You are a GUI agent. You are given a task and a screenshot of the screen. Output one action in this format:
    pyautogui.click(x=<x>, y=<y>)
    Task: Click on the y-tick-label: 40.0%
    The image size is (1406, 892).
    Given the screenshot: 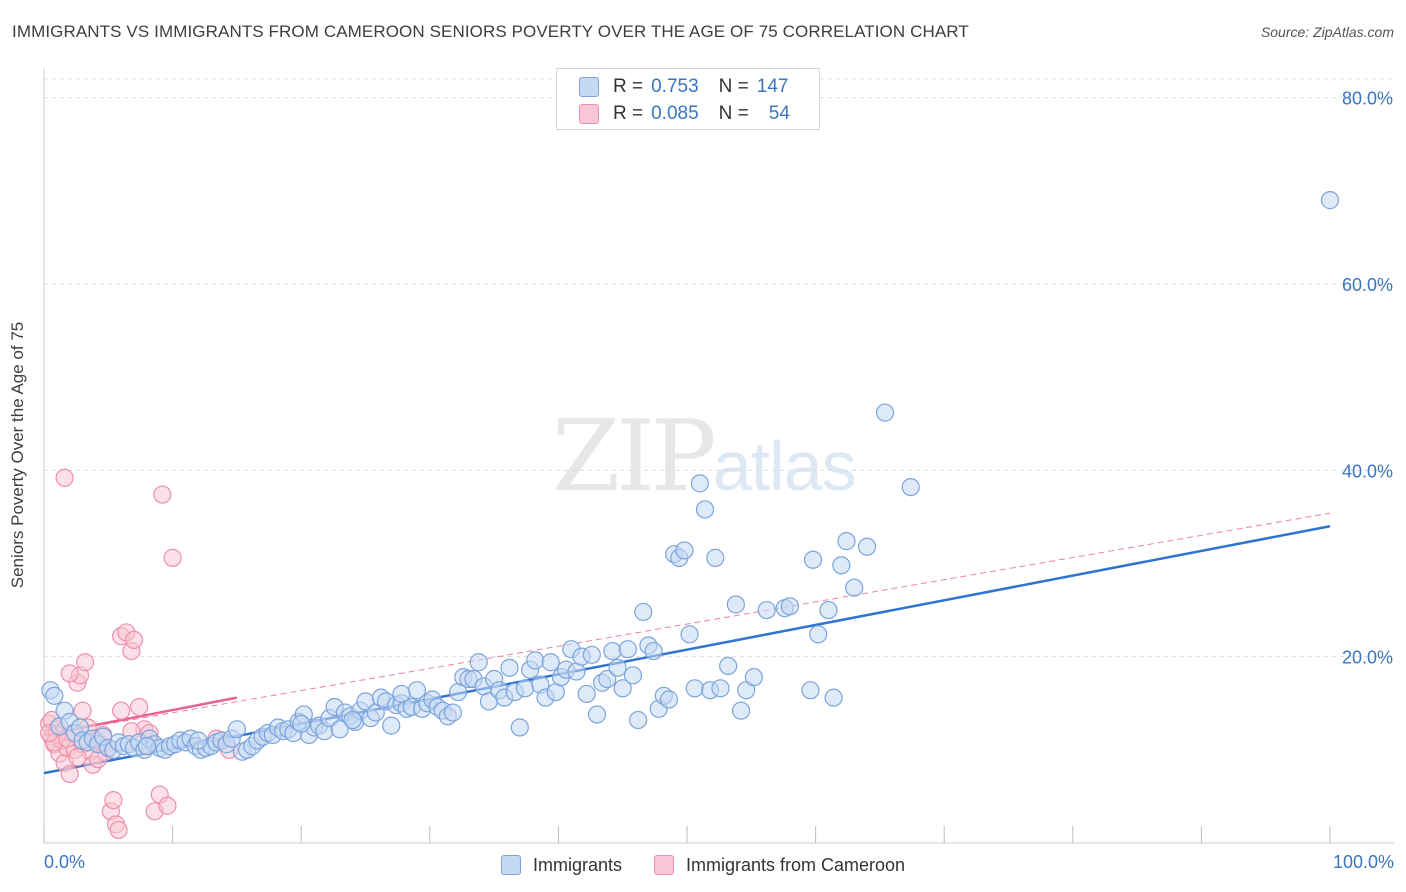 What is the action you would take?
    pyautogui.click(x=1367, y=471)
    